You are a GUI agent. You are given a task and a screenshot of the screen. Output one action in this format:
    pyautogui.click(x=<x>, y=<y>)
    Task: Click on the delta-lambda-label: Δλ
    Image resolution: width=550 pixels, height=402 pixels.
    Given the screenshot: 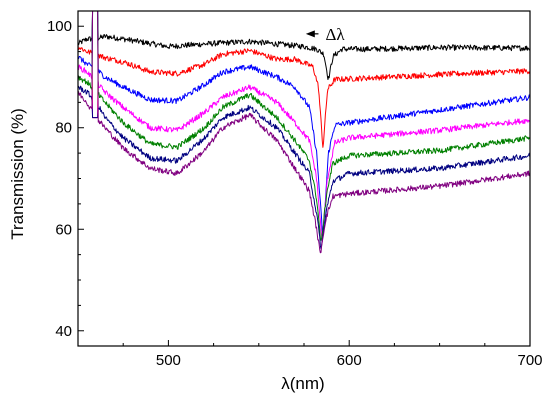 What is the action you would take?
    pyautogui.click(x=335, y=34)
    